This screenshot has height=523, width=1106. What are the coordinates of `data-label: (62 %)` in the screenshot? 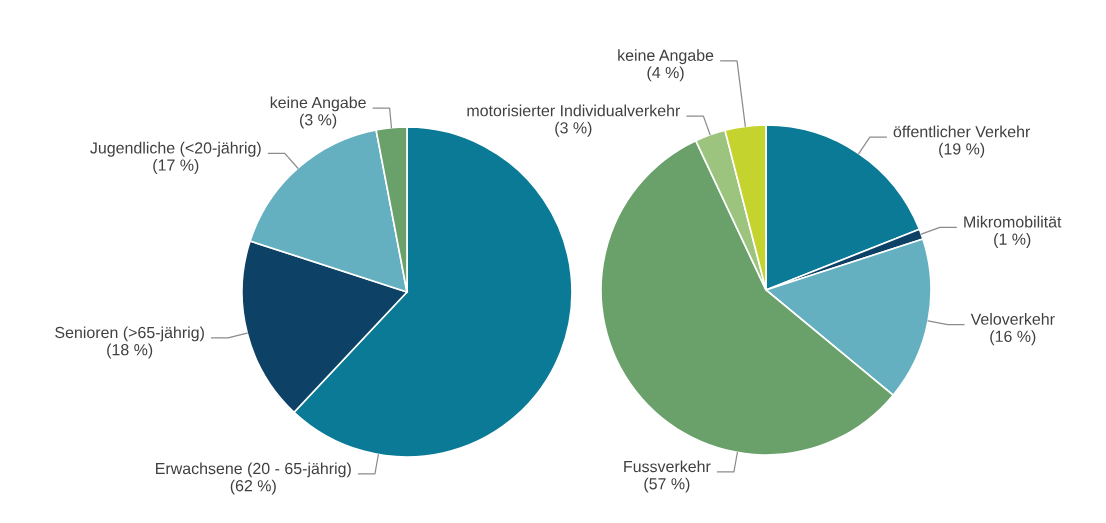 It's located at (253, 487).